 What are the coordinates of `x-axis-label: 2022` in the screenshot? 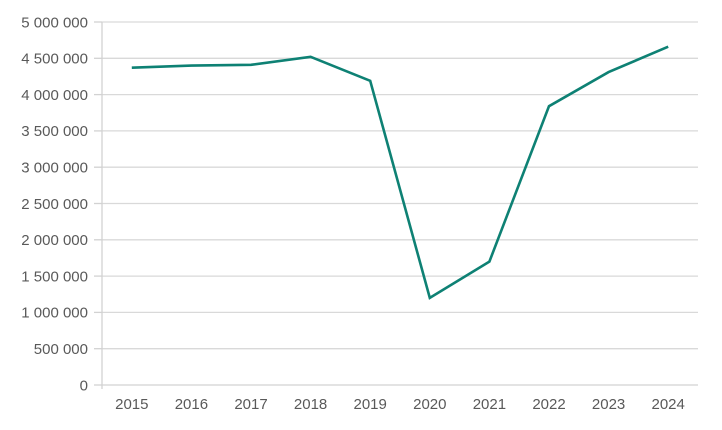 It's located at (548, 404).